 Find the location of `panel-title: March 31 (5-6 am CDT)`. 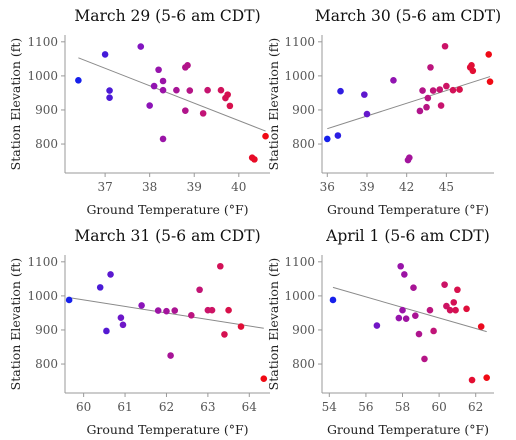

panel-title: March 31 (5-6 am CDT) is located at coordinates (167, 236).